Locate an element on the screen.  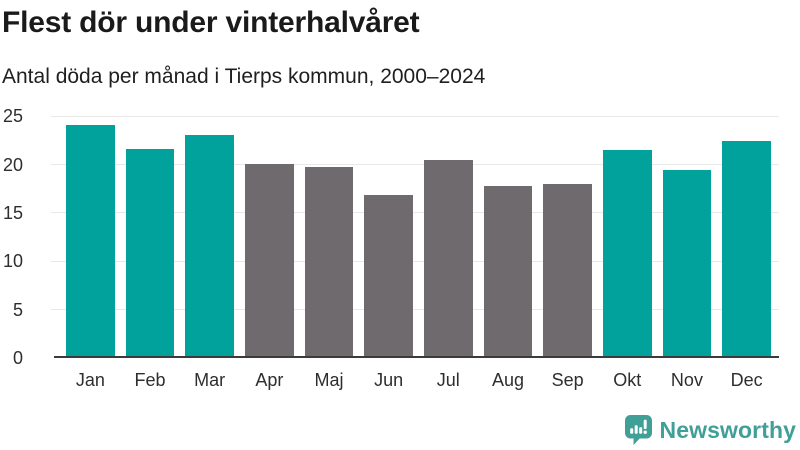
bar-sep is located at coordinates (567, 270).